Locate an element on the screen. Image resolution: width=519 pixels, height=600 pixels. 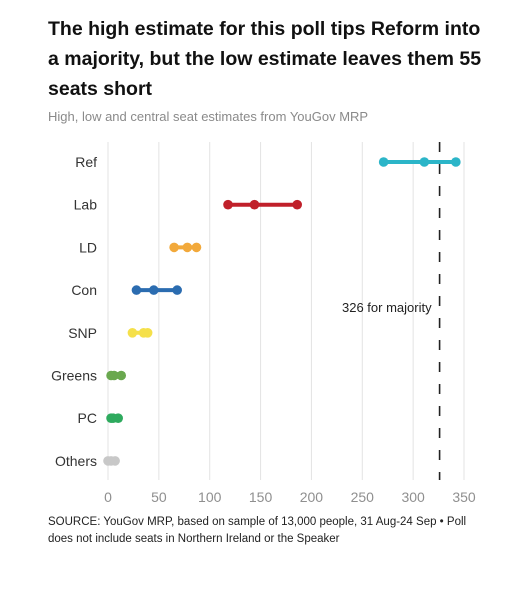
category-label: Con is located at coordinates (84, 290).